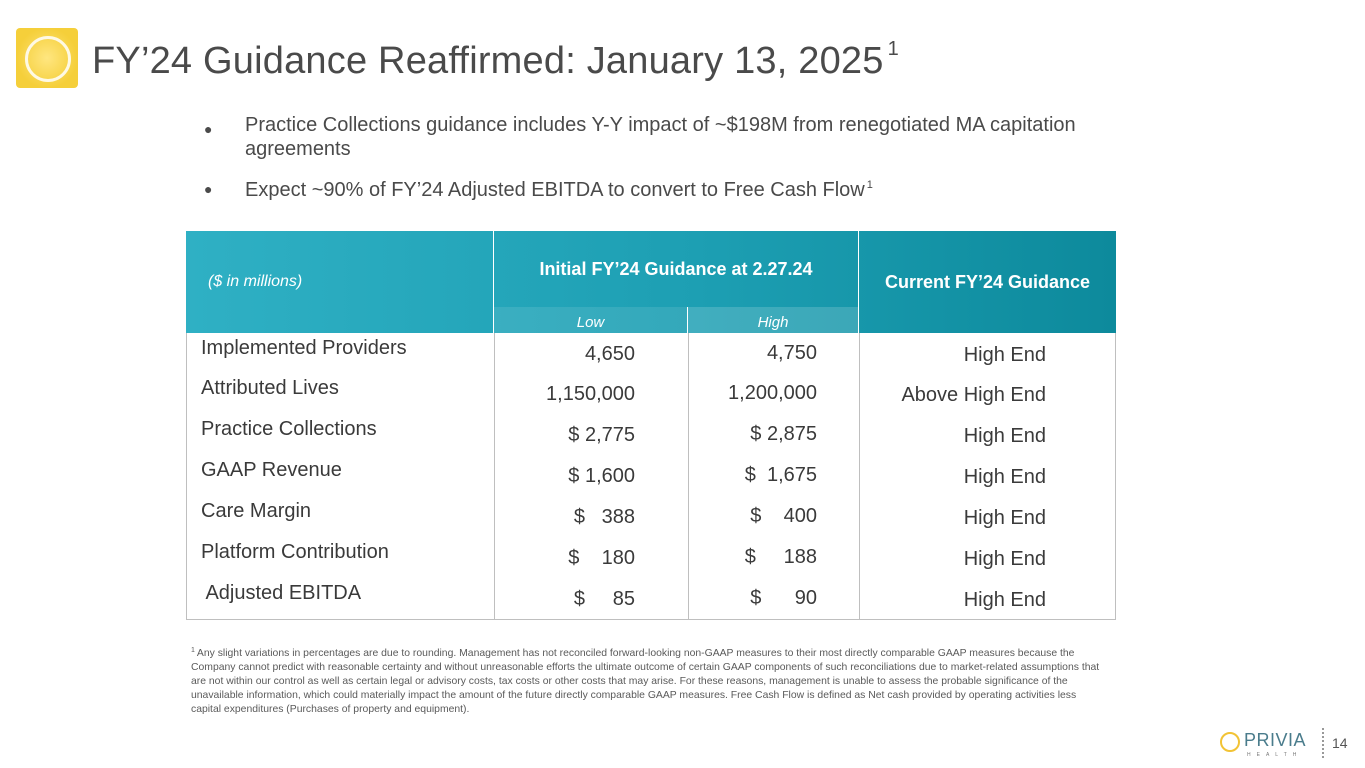  I want to click on units-label: ($ in millions), so click(255, 281).